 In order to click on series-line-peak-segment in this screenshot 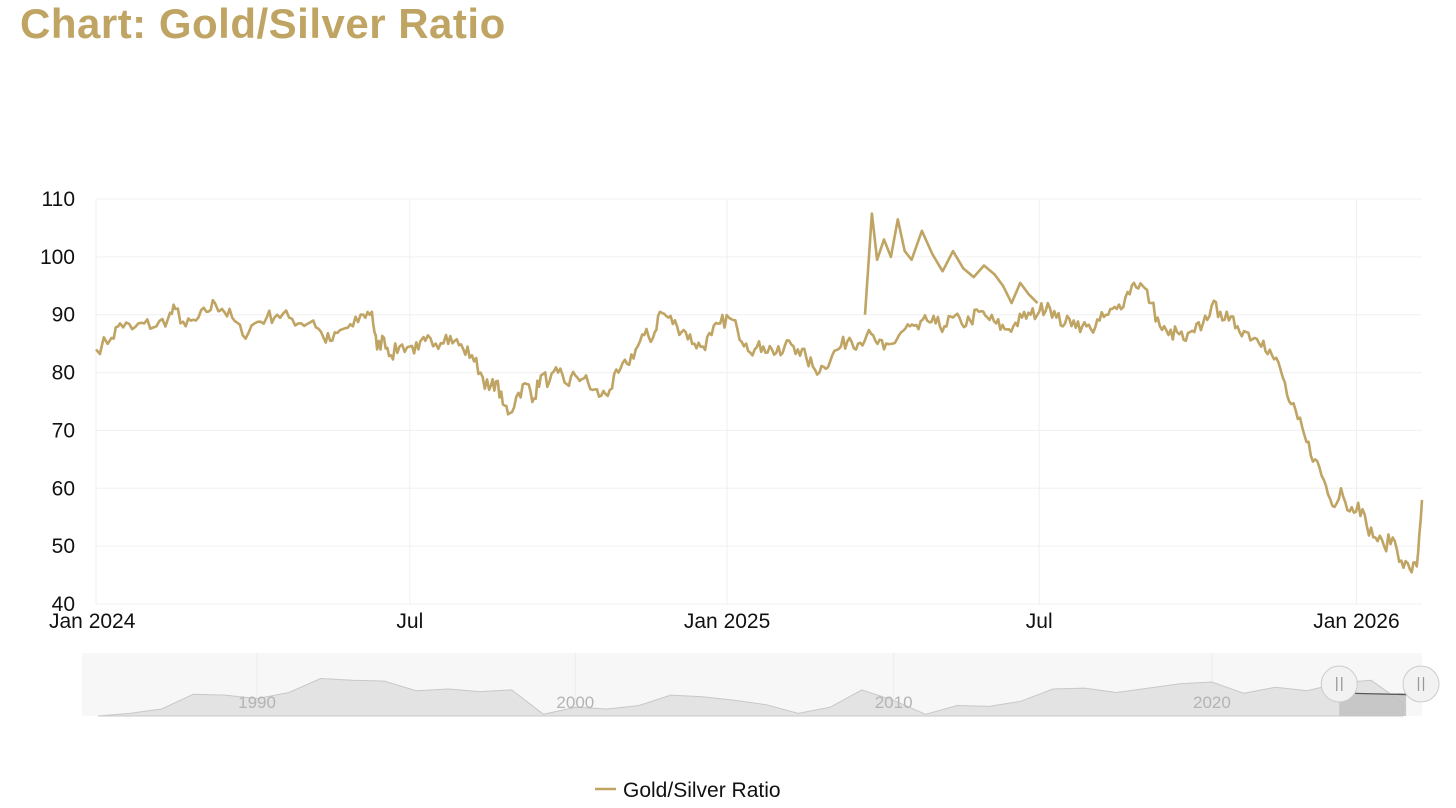, I will do `click(951, 263)`.